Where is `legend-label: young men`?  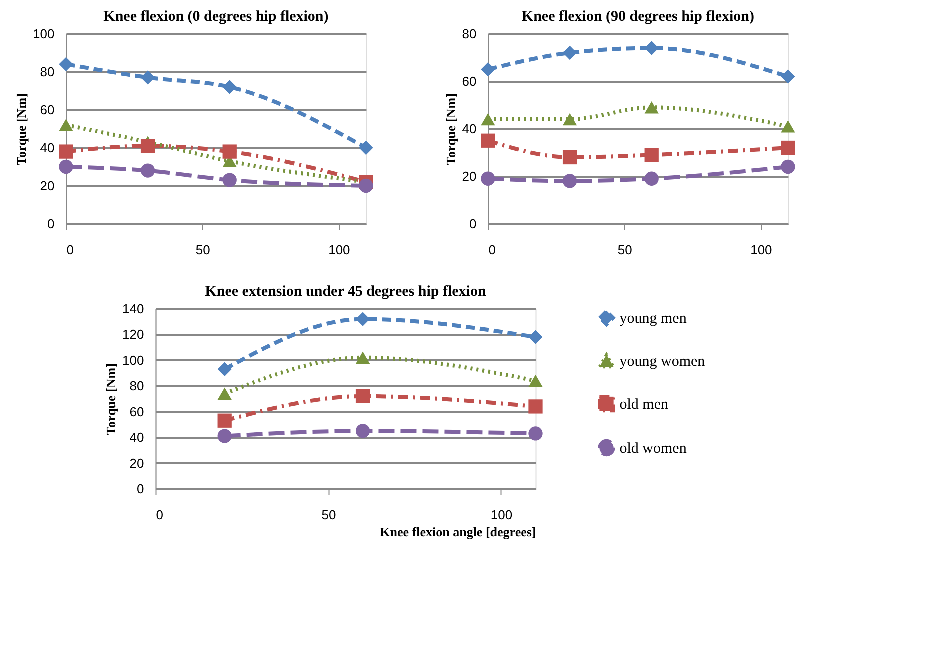
legend-label: young men is located at coordinates (654, 319).